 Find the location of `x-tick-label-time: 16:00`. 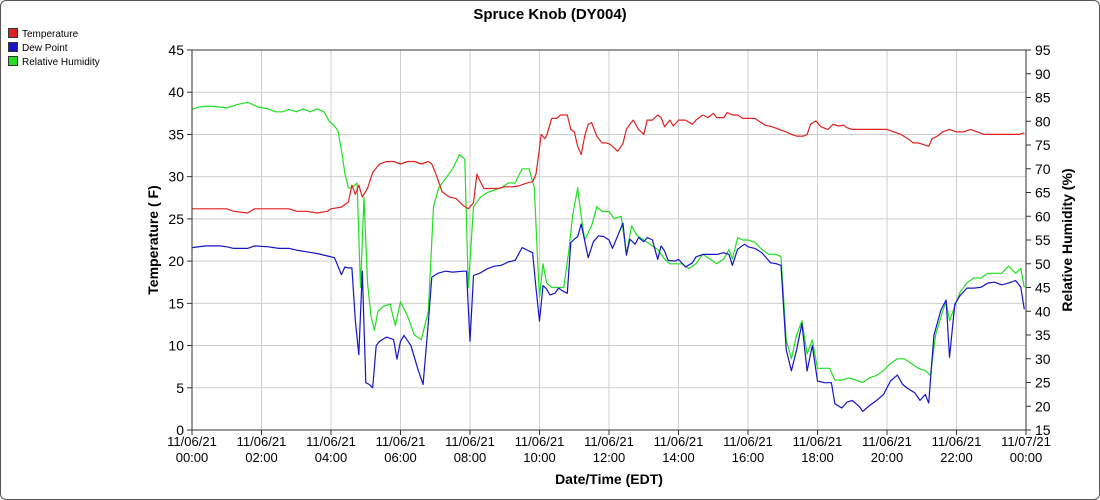

x-tick-label-time: 16:00 is located at coordinates (748, 457).